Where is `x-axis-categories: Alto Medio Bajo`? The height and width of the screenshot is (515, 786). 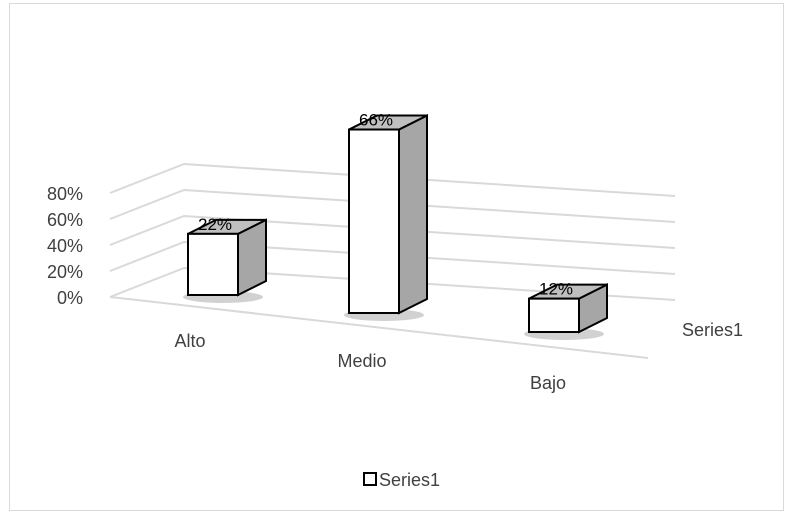
x-axis-categories: Alto Medio Bajo is located at coordinates (370, 362).